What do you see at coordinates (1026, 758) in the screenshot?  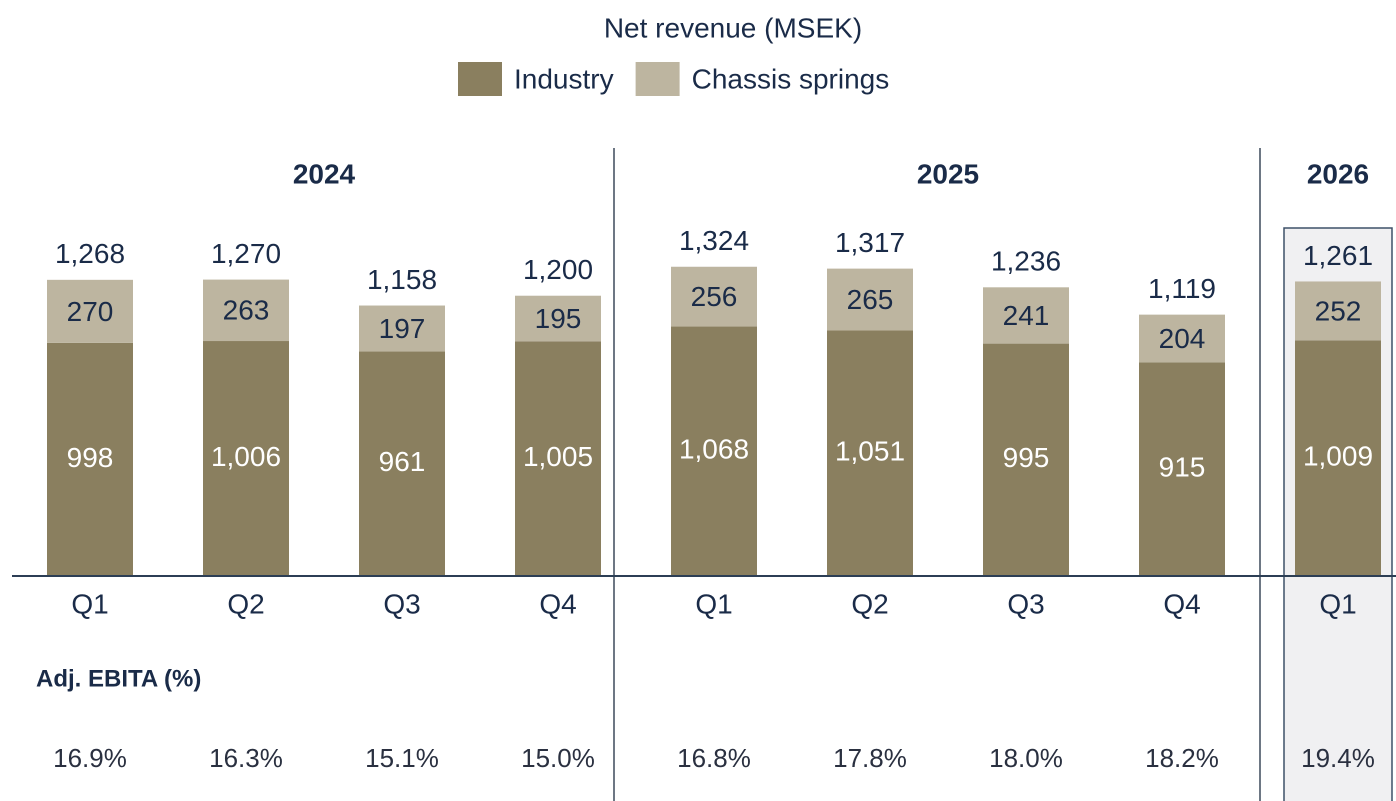 I see `ebita-value: 18.0%` at bounding box center [1026, 758].